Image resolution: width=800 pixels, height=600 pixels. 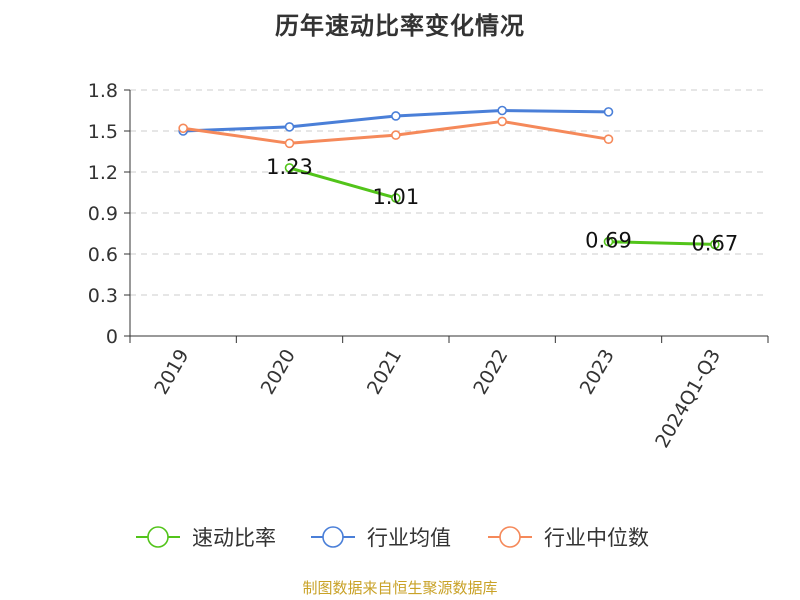 I want to click on x-tick-label: 2024Q1-Q3, so click(x=688, y=399).